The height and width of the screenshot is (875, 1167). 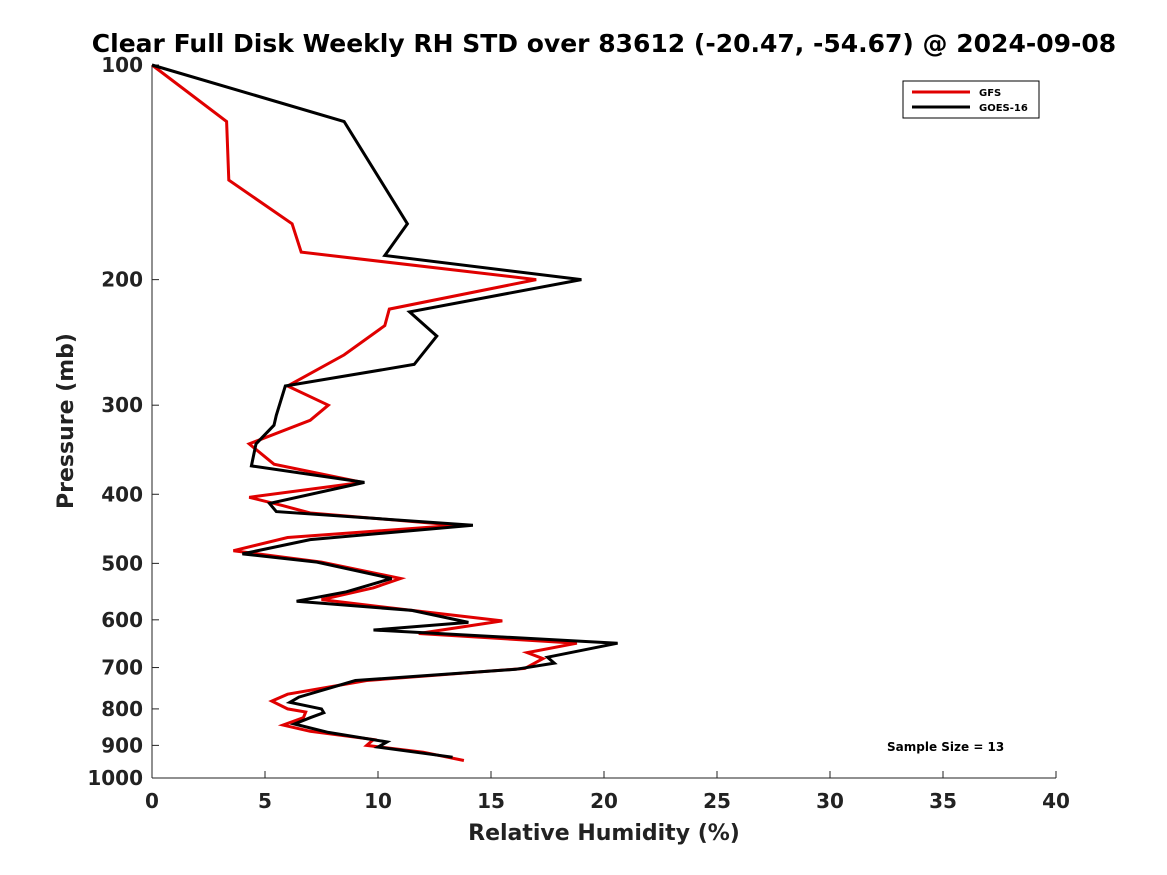 I want to click on sample-size-annotation: Sample Size = 13, so click(x=945, y=747).